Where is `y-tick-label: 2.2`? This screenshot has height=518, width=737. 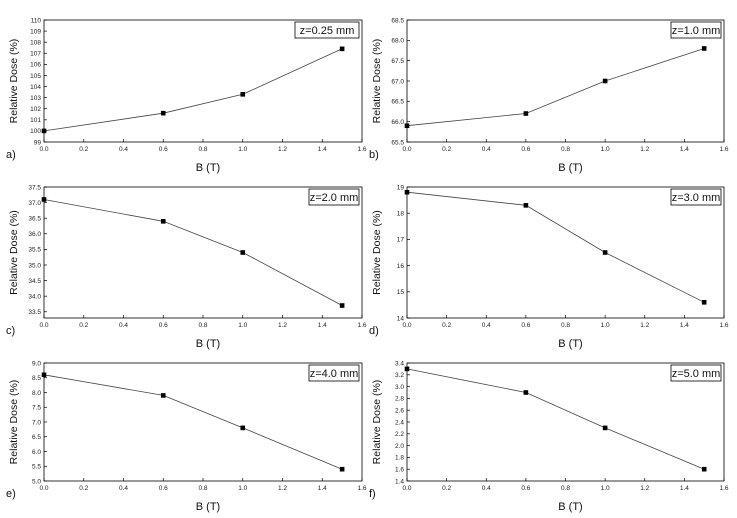 y-tick-label: 2.2 is located at coordinates (399, 434).